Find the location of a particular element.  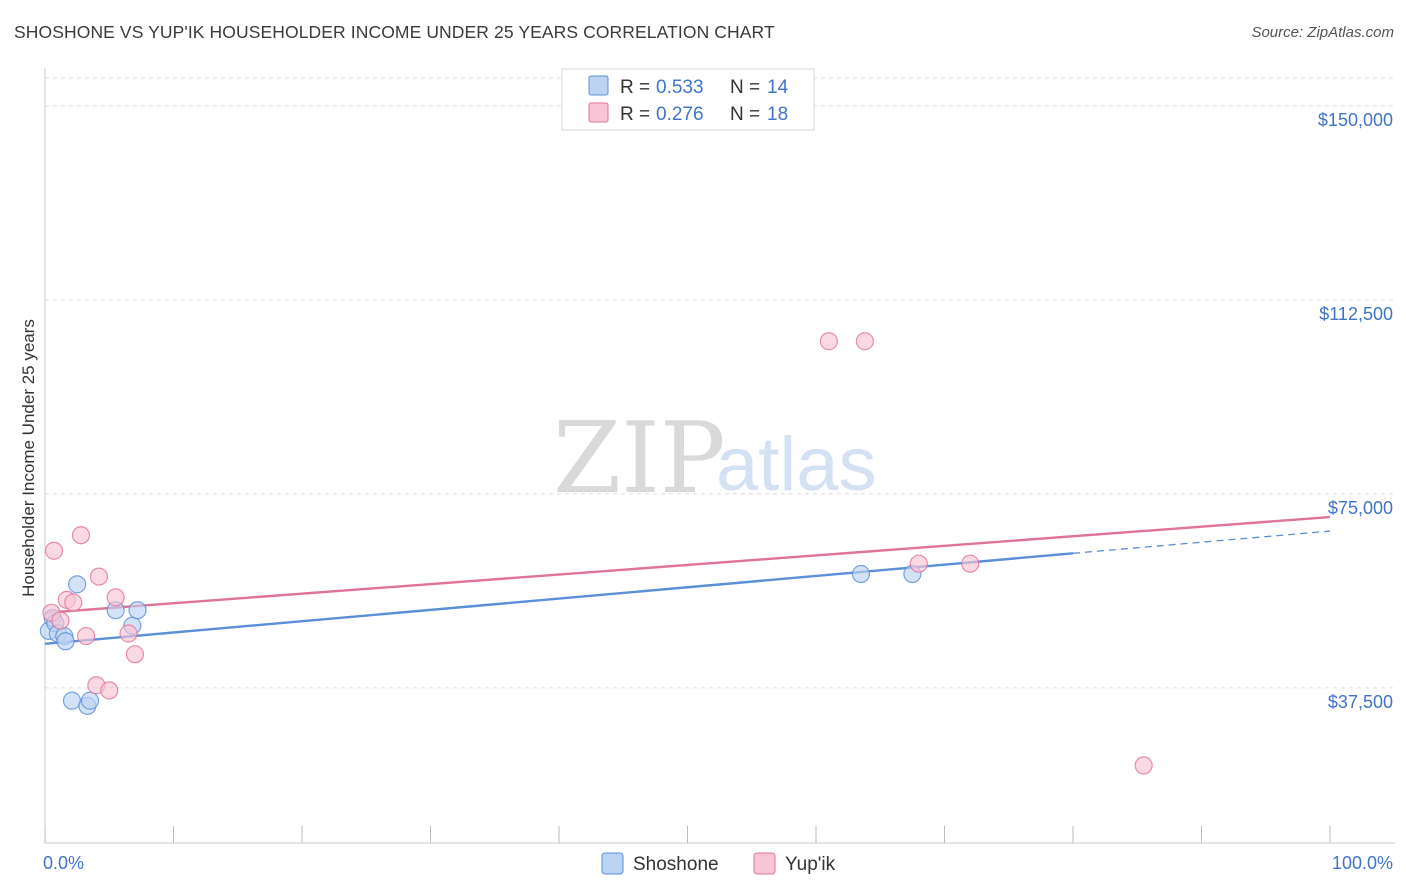

legend-swatch-yupik is located at coordinates (598, 112).